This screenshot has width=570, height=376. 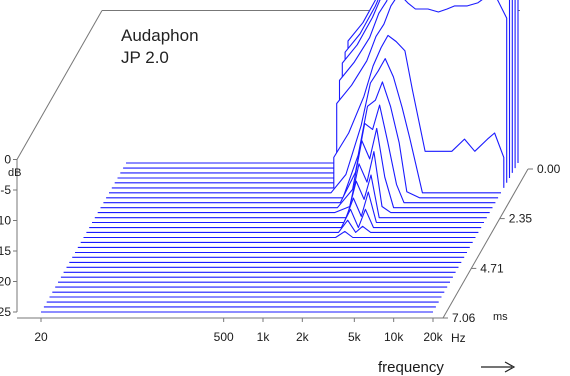 What do you see at coordinates (411, 367) in the screenshot?
I see `x-axis-label: frequency` at bounding box center [411, 367].